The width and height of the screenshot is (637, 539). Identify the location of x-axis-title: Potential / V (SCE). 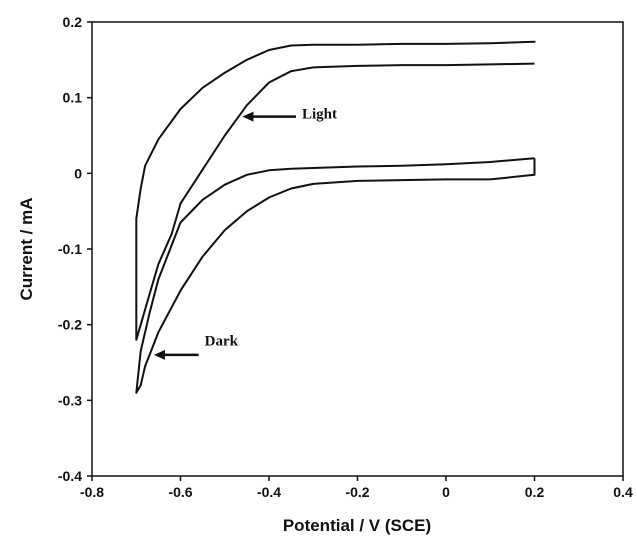
(357, 525).